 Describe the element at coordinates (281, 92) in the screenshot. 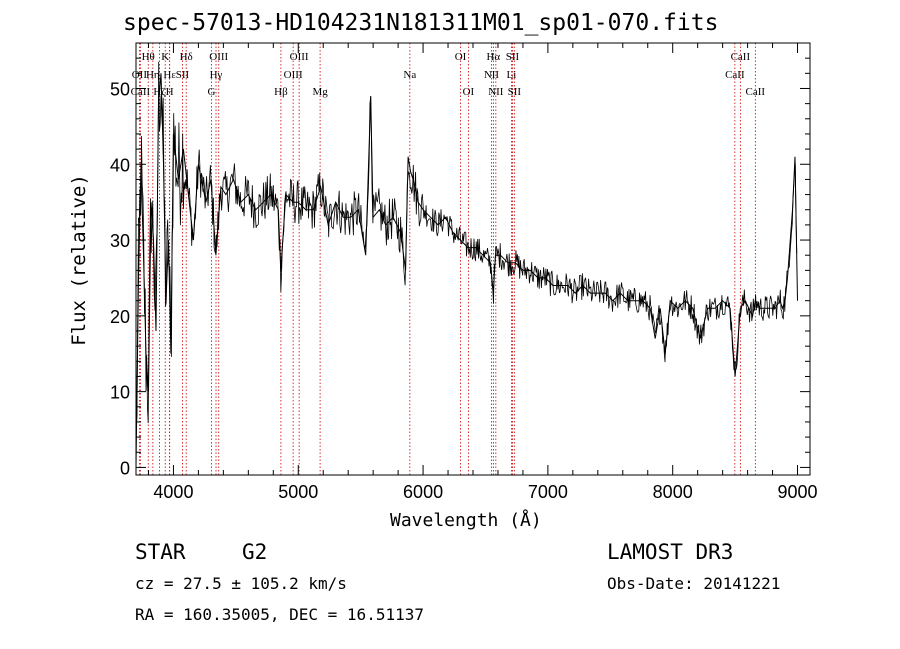

I see `line-label: Hβ` at that location.